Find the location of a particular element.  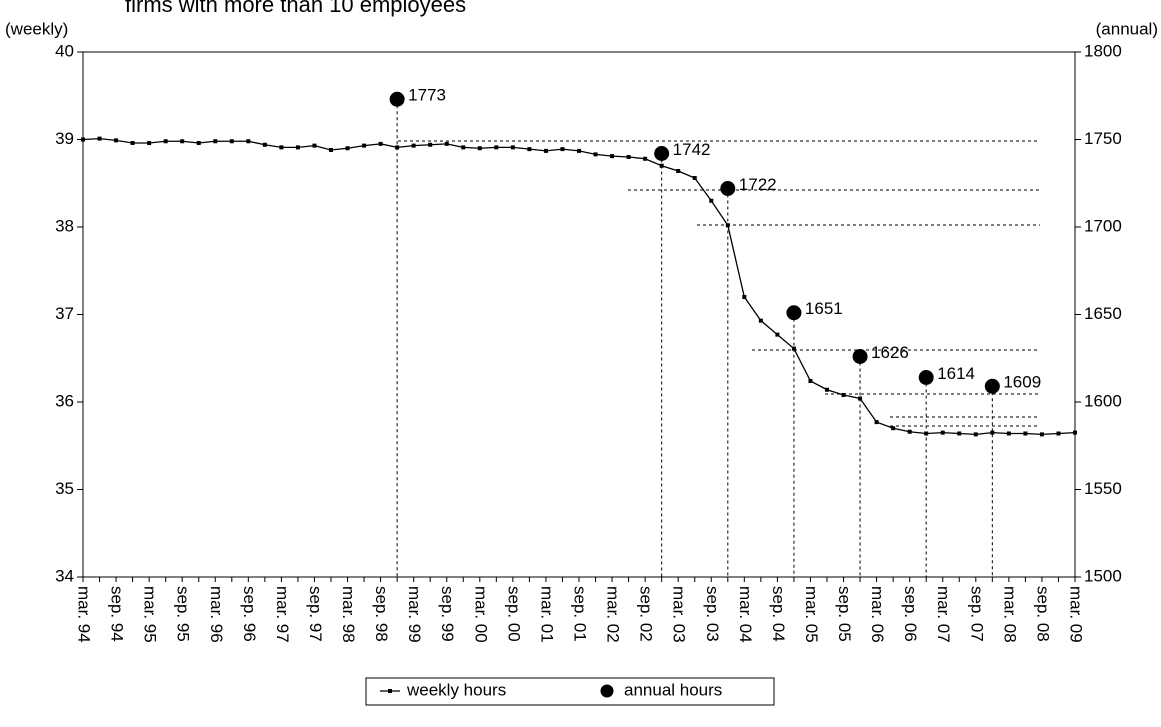

x-tick-label: mar. 07 is located at coordinates (943, 614).